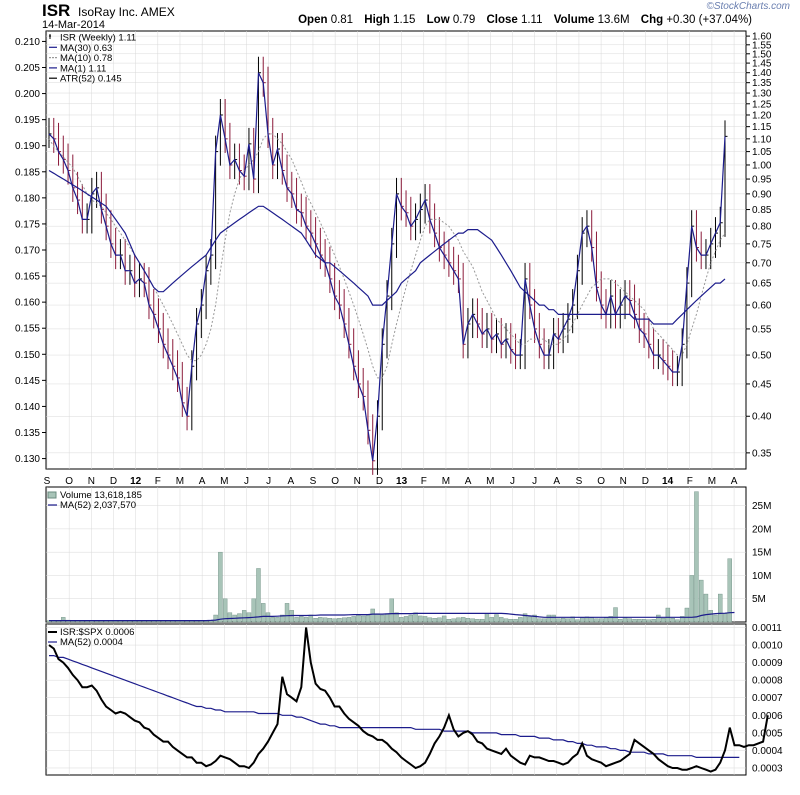  I want to click on volume-legend-entry: Volume 13,618,185, so click(101, 495).